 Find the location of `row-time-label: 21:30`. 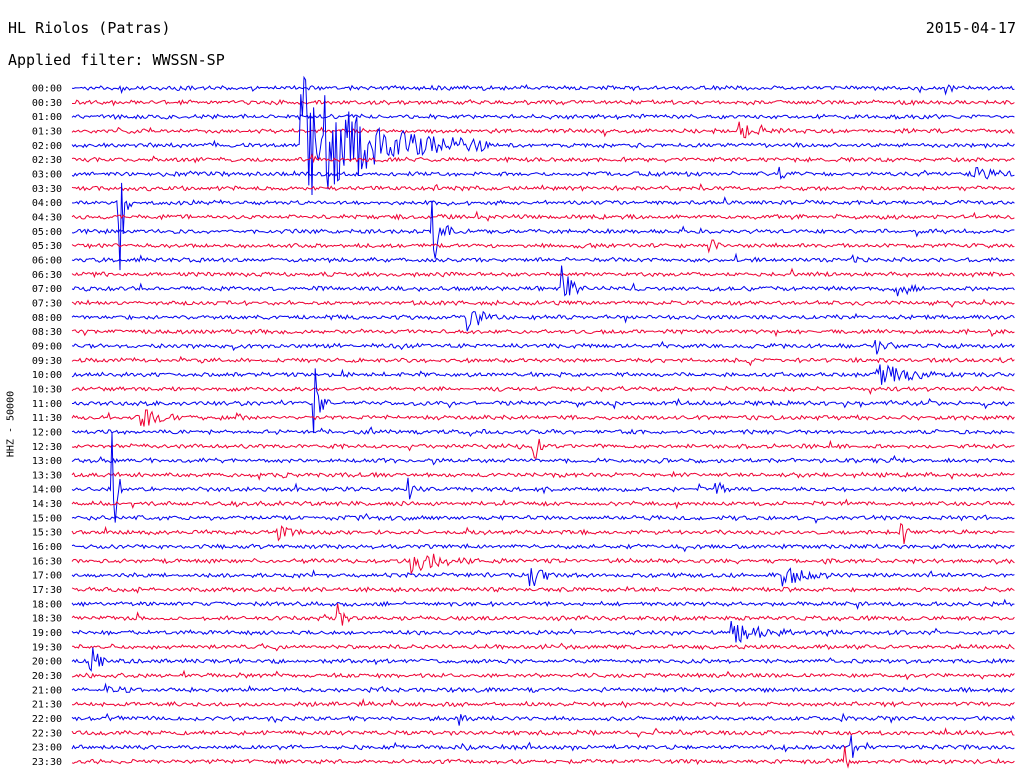

row-time-label: 21:30 is located at coordinates (47, 705).